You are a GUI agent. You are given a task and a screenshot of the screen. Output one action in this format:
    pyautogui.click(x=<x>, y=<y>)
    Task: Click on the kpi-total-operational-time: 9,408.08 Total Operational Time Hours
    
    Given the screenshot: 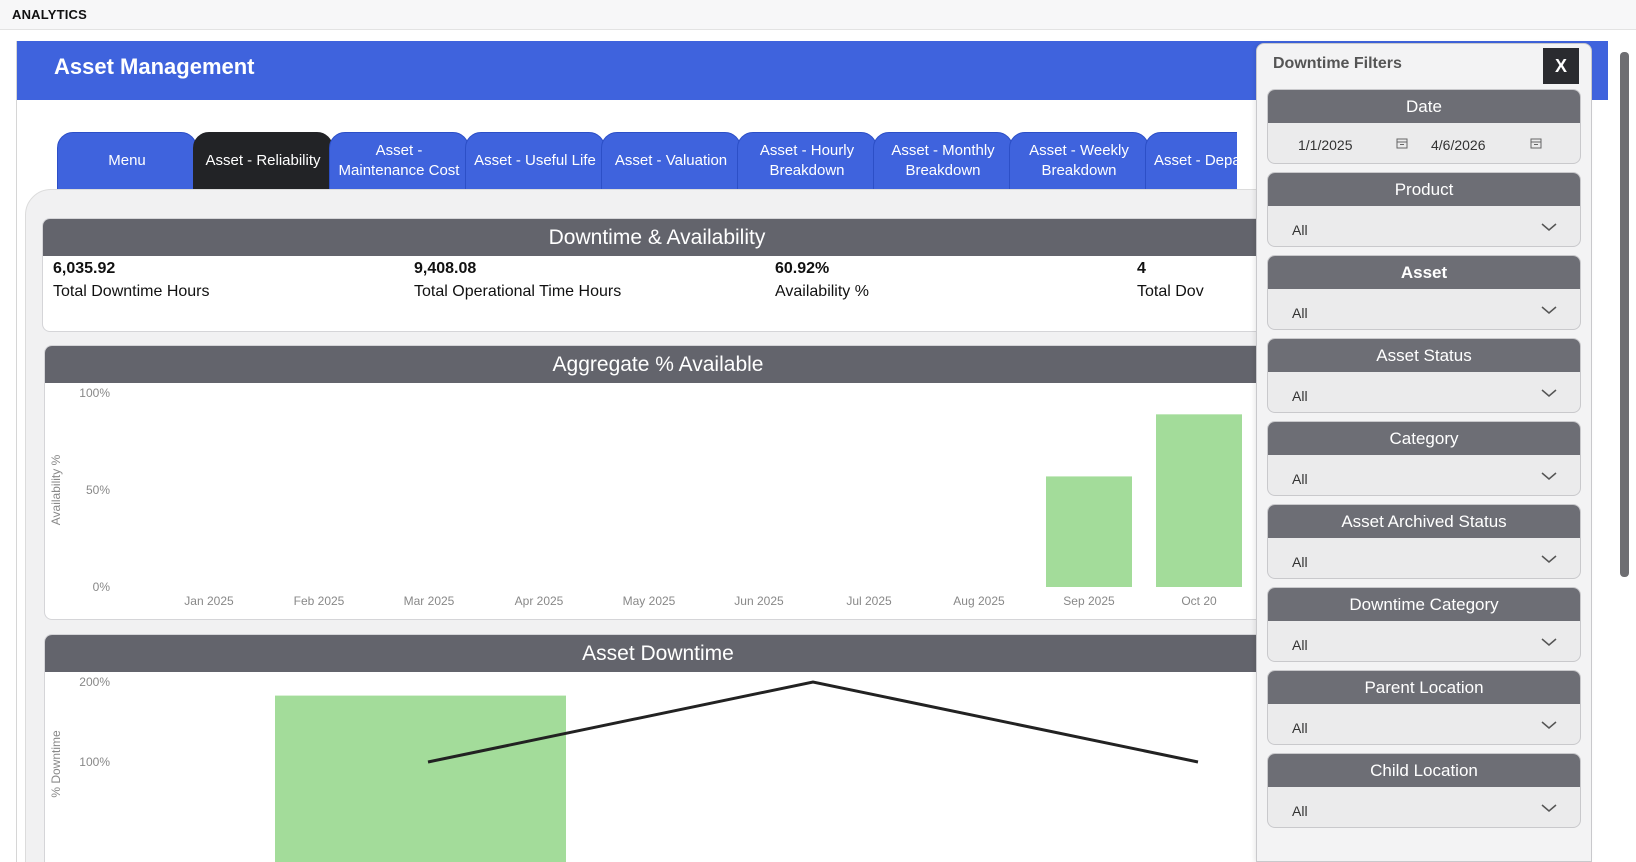 What is the action you would take?
    pyautogui.click(x=517, y=280)
    